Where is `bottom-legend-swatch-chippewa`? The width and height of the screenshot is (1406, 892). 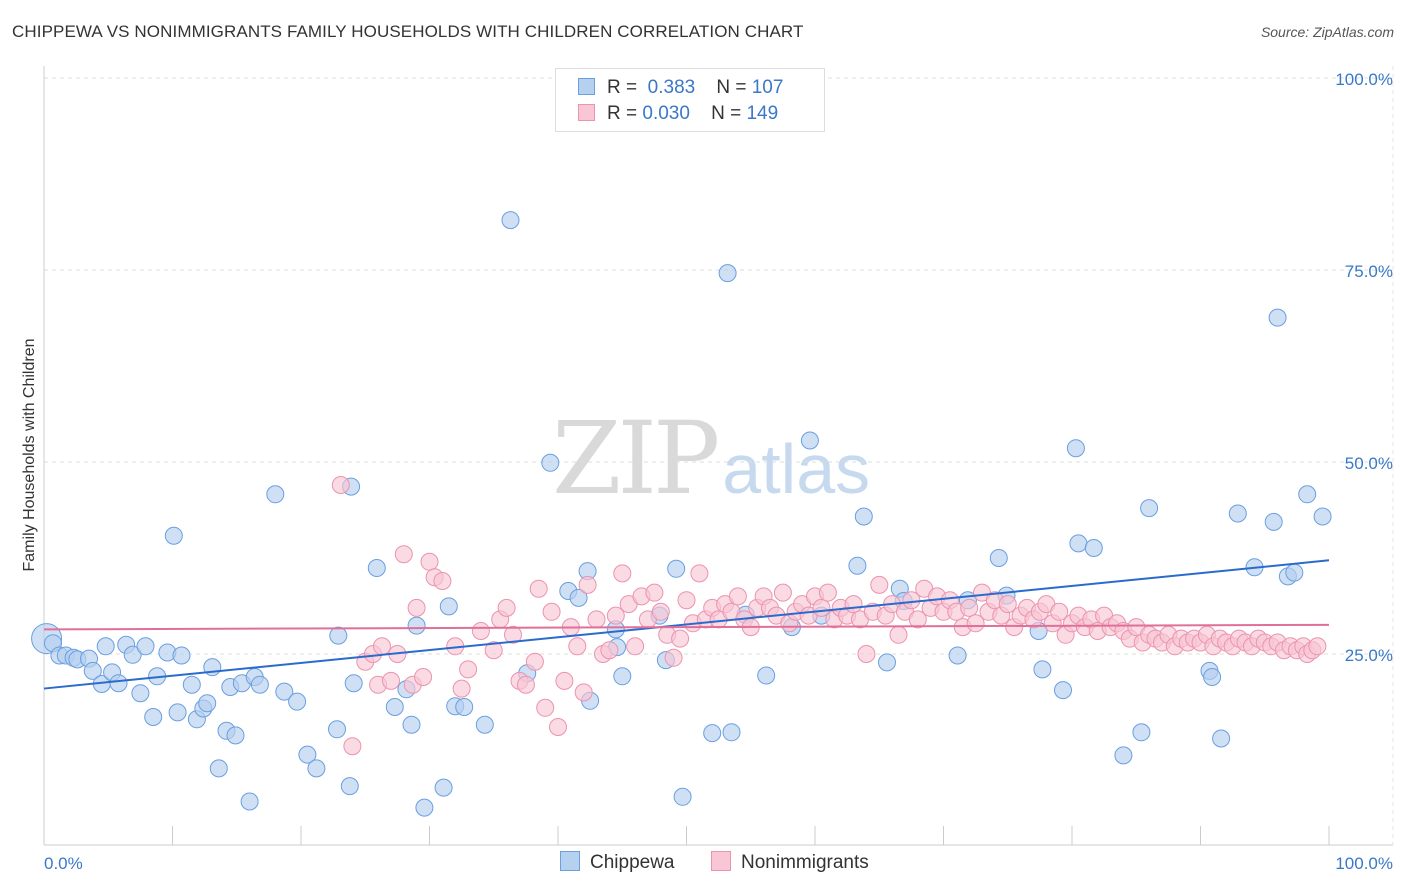 bottom-legend-swatch-chippewa is located at coordinates (570, 861).